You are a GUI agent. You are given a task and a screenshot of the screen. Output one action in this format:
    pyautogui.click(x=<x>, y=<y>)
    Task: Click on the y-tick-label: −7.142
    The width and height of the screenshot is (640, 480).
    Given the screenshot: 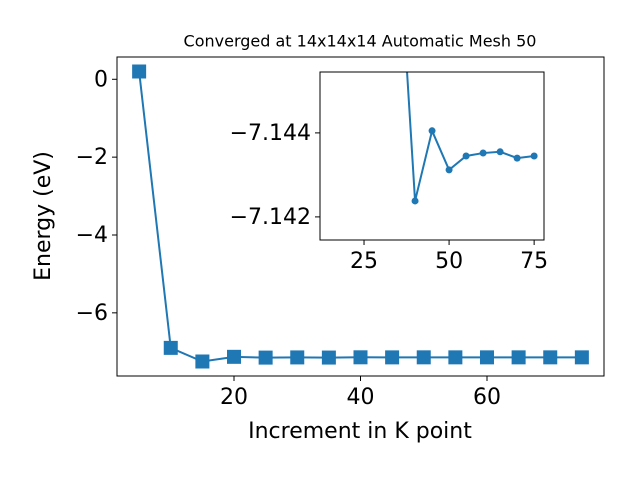 What is the action you would take?
    pyautogui.click(x=270, y=217)
    